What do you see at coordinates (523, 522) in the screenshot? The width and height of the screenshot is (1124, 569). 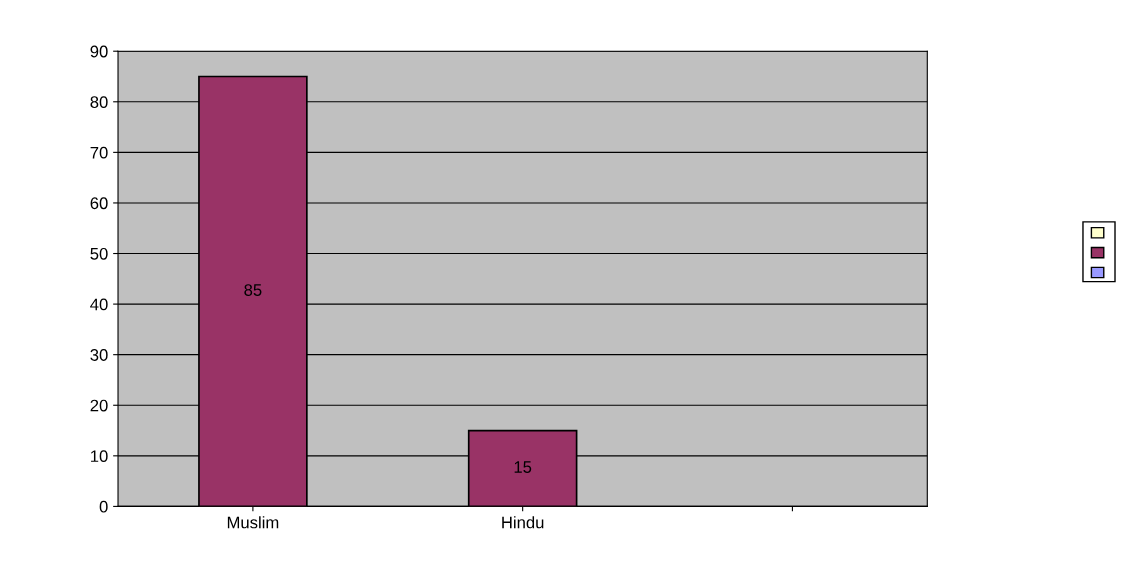 I see `x-tick-label: Hindu` at bounding box center [523, 522].